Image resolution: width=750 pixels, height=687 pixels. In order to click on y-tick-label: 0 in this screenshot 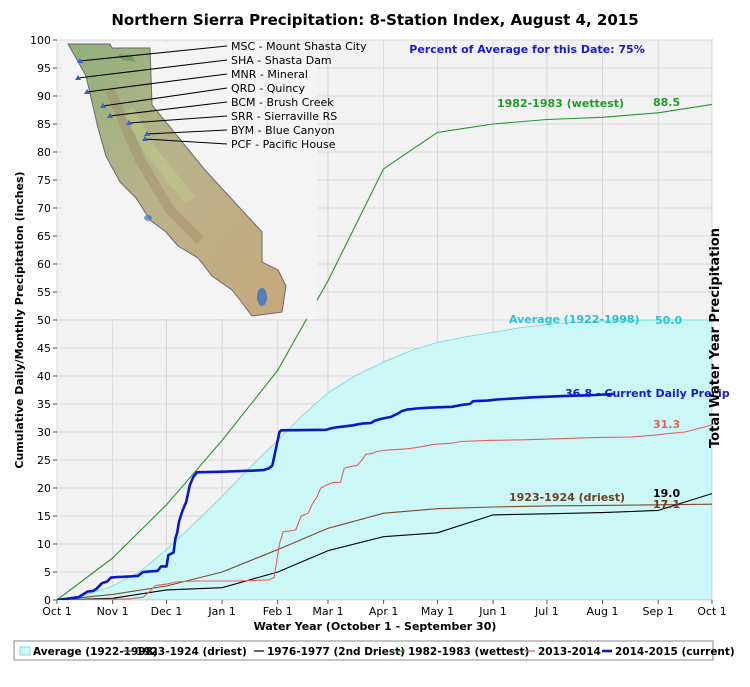, I will do `click(47, 600)`.